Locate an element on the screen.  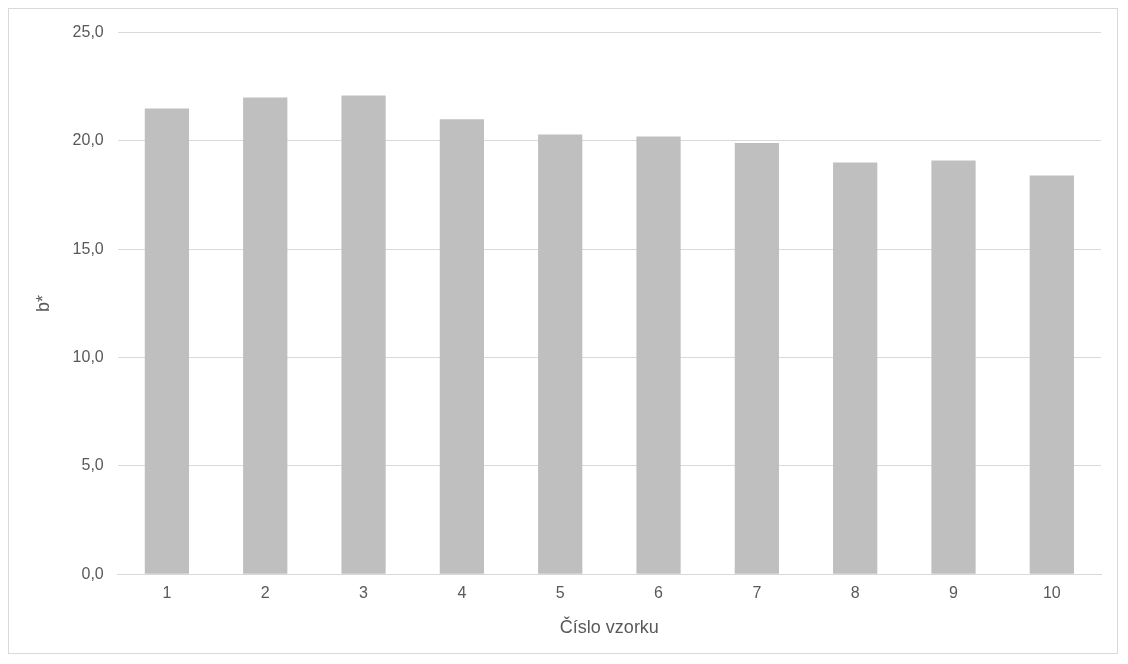
x-tick-label: 3 is located at coordinates (364, 593).